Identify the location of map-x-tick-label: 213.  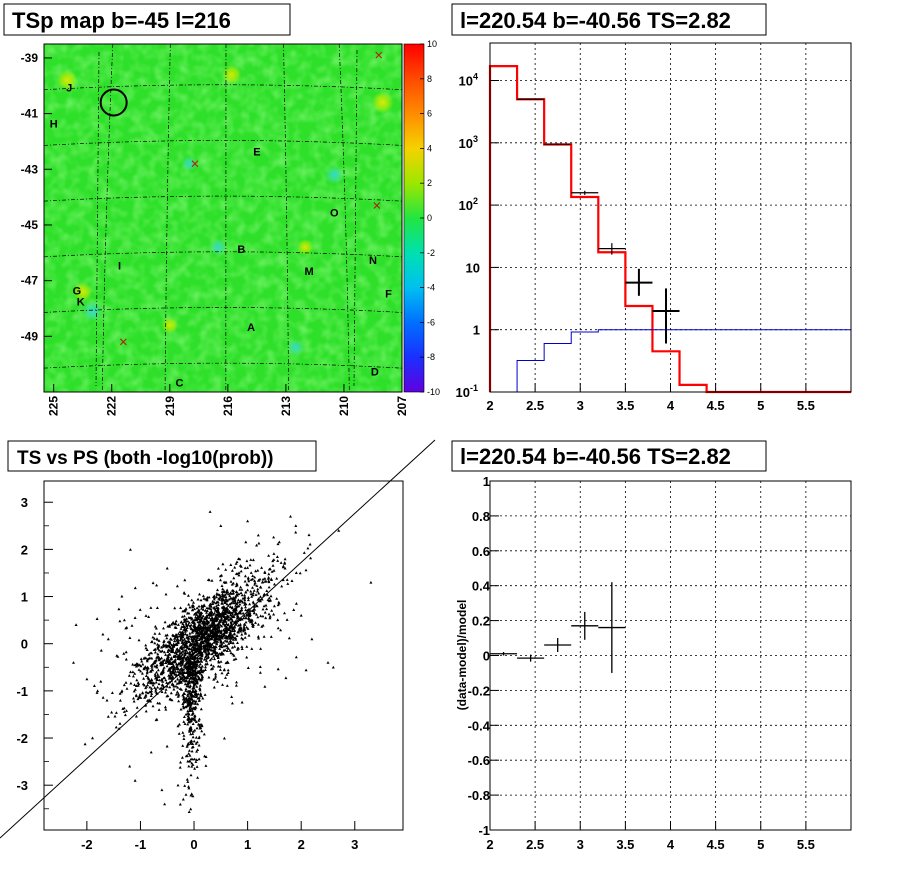
(286, 406).